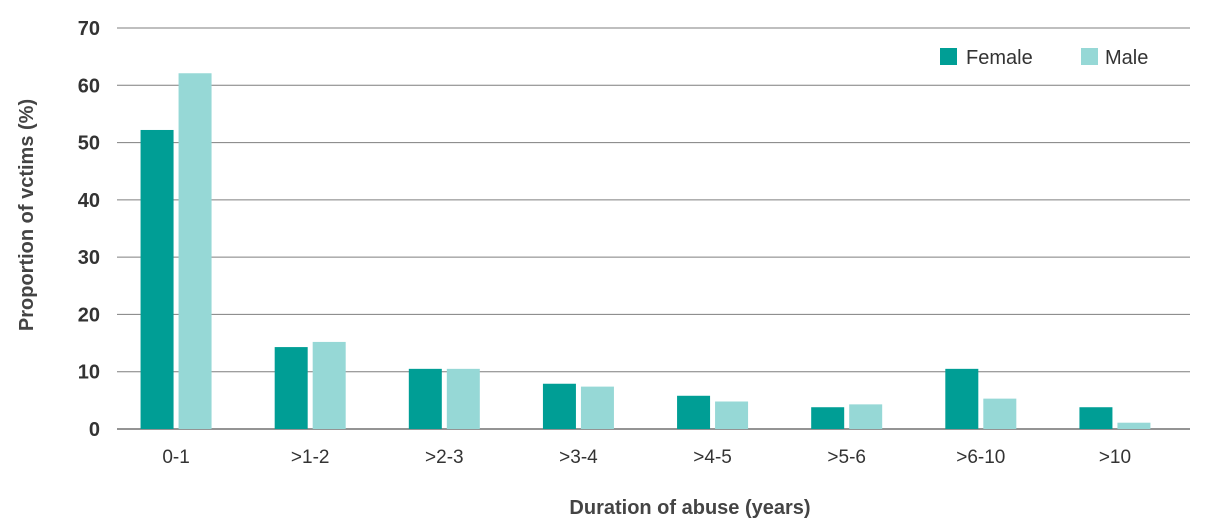 The image size is (1211, 522). I want to click on x-tick-label: 0-1, so click(175, 457).